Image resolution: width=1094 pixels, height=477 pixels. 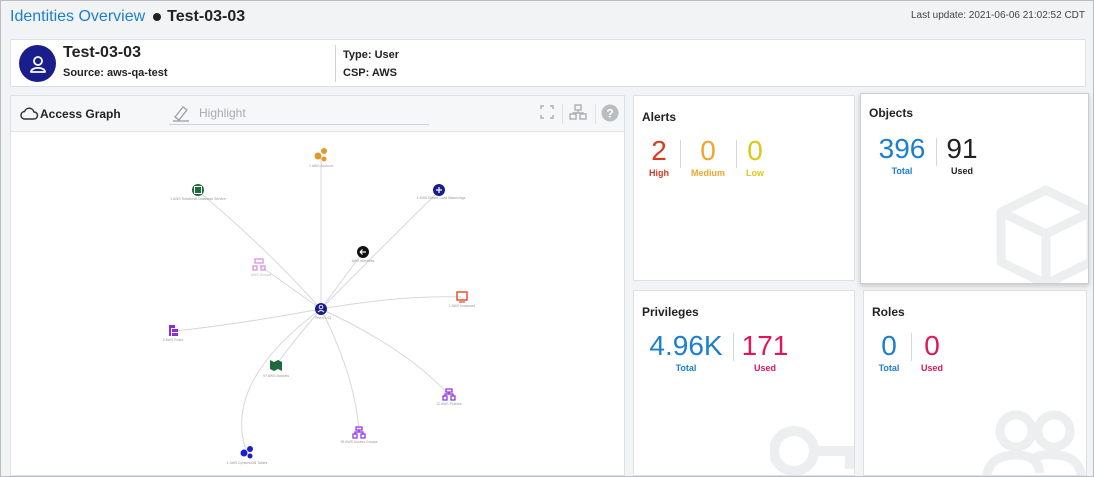 I want to click on database-icon, so click(x=198, y=190).